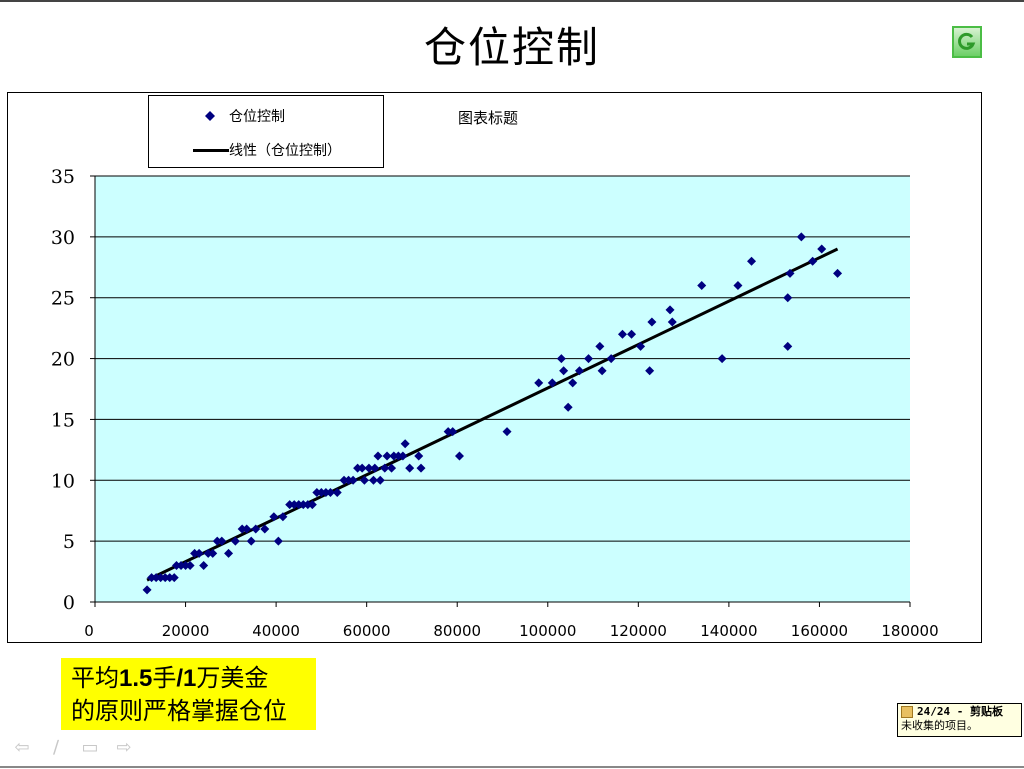  What do you see at coordinates (22, 747) in the screenshot?
I see `previous-slide-icon: ⇦` at bounding box center [22, 747].